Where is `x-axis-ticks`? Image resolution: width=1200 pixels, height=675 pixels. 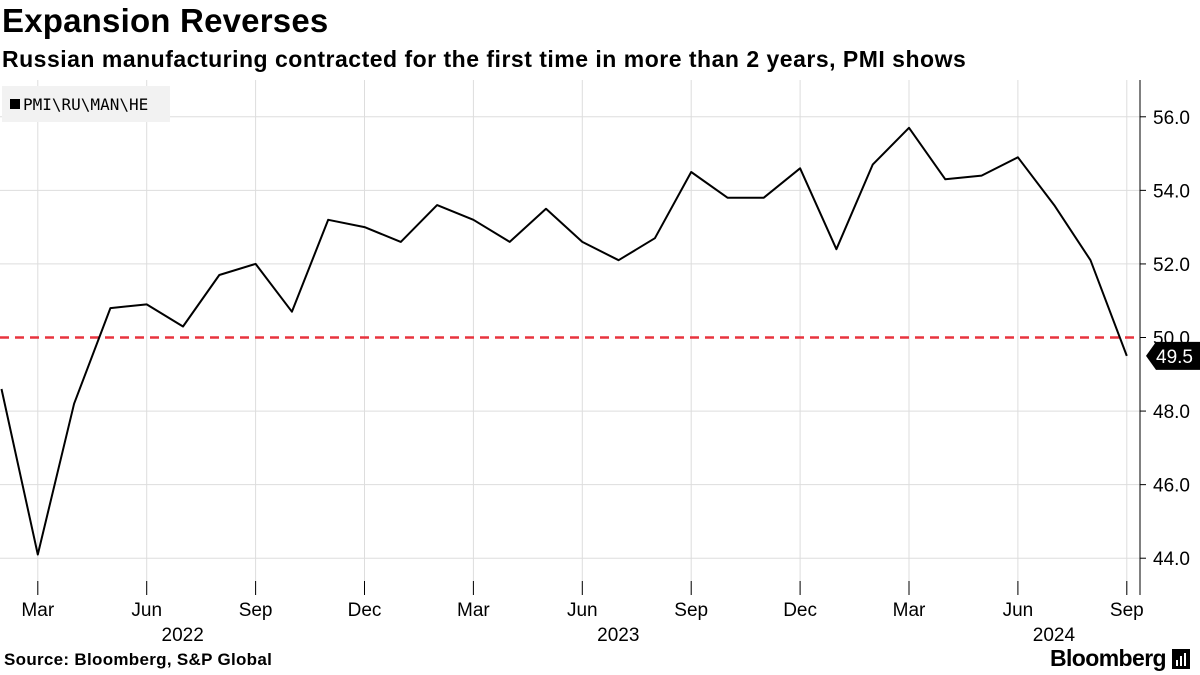 x-axis-ticks is located at coordinates (582, 588).